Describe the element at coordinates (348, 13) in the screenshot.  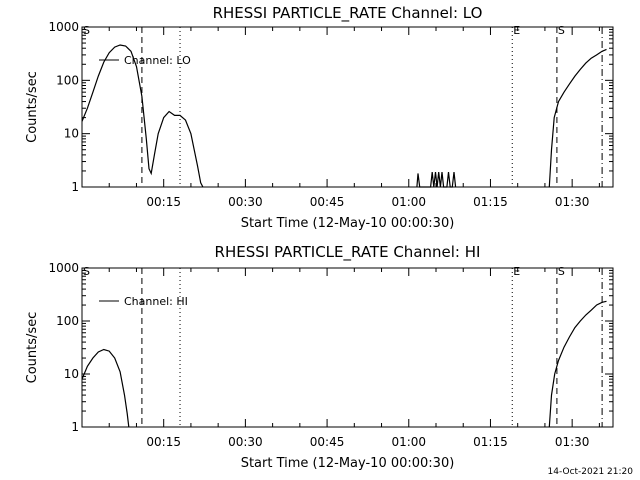
I see `chart-title: RHESSI PARTICLE_RATE Channel: LO` at that location.